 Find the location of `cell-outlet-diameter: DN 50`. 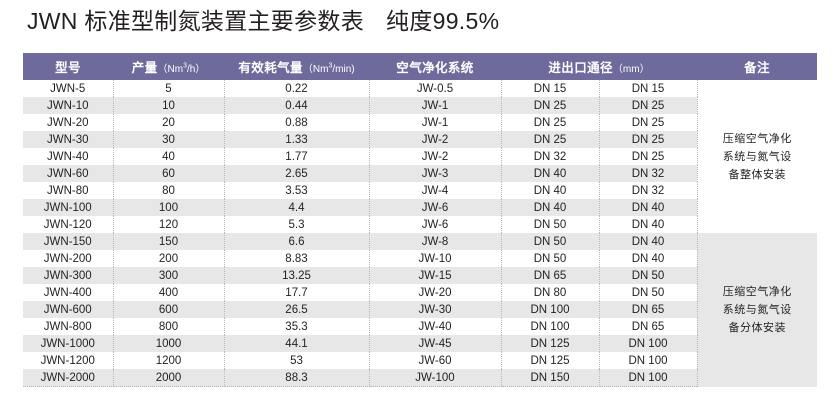

cell-outlet-diameter: DN 50 is located at coordinates (648, 275).